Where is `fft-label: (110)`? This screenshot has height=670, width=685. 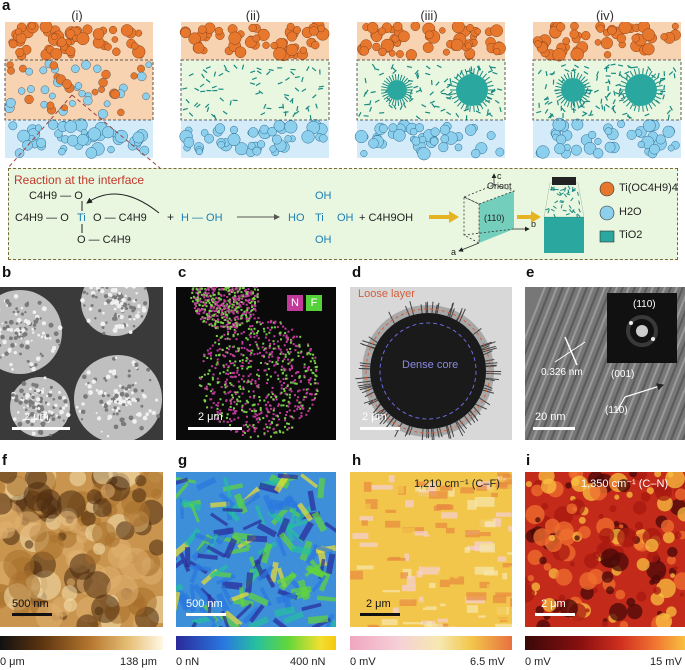 fft-label: (110) is located at coordinates (644, 304).